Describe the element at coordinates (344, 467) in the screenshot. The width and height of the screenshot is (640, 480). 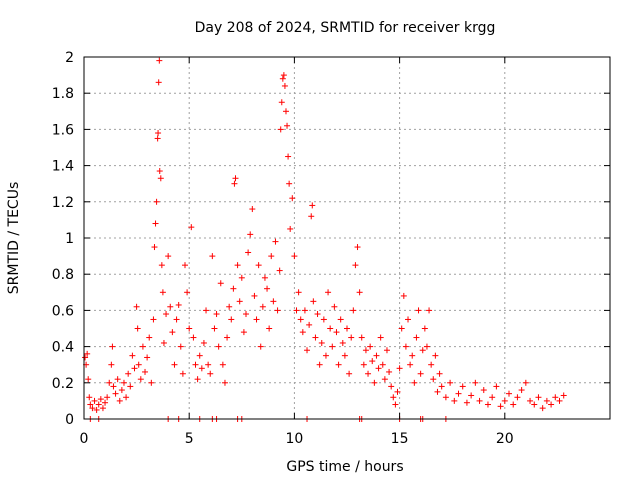
I see `x-axis-label: GPS time / hours` at that location.